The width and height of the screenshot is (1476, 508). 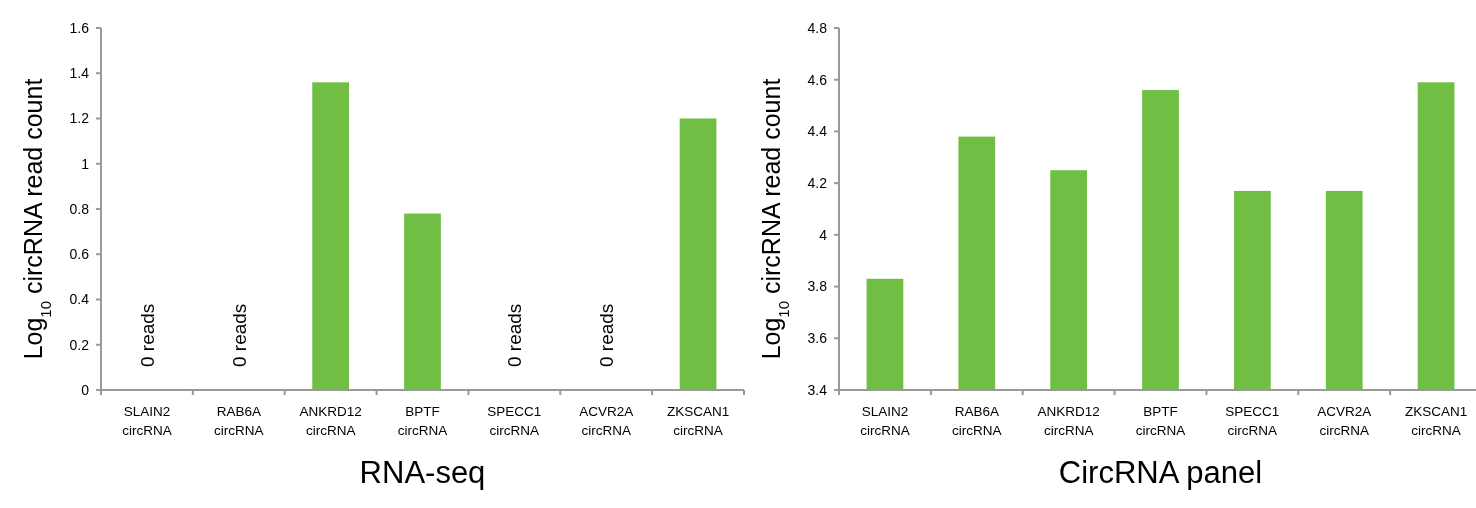 I want to click on y-tick-label: 0.2, so click(x=79, y=344).